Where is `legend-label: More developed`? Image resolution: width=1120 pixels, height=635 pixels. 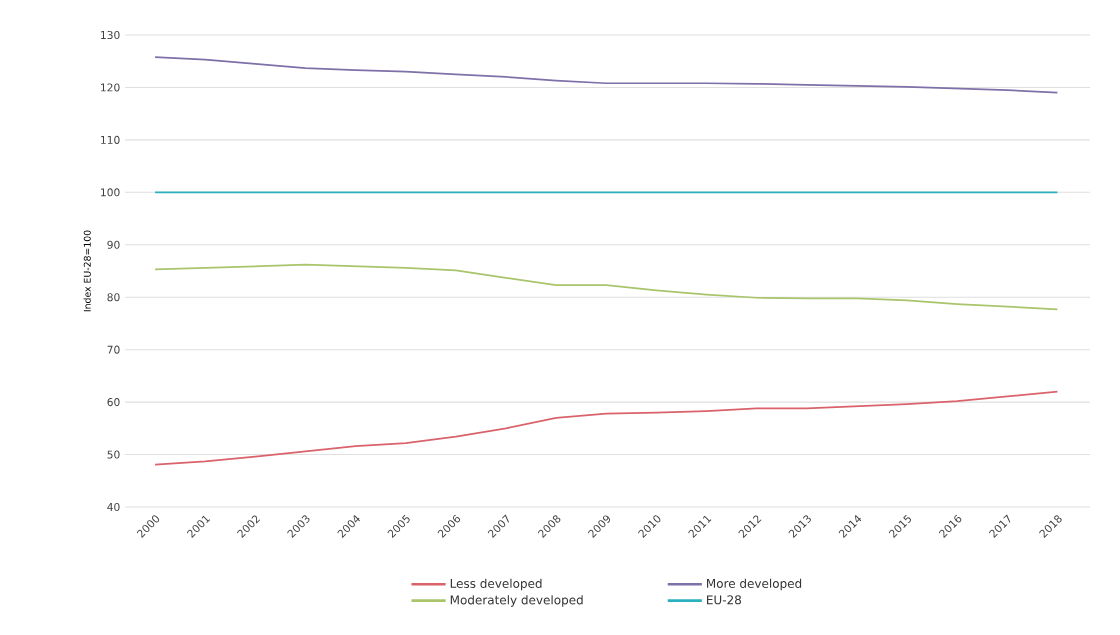
legend-label: More developed is located at coordinates (754, 584).